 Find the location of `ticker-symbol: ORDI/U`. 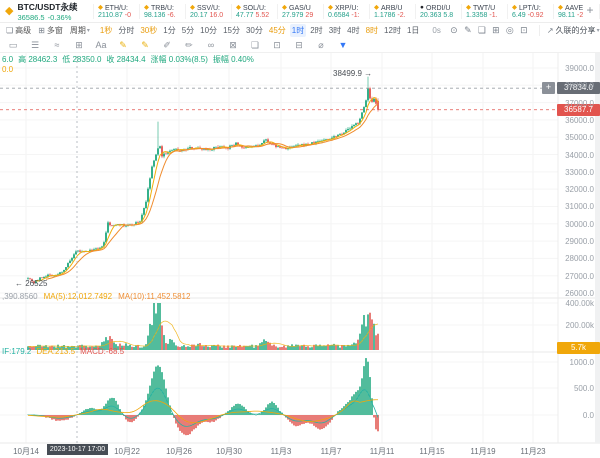

ticker-symbol: ORDI/U is located at coordinates (438, 8).